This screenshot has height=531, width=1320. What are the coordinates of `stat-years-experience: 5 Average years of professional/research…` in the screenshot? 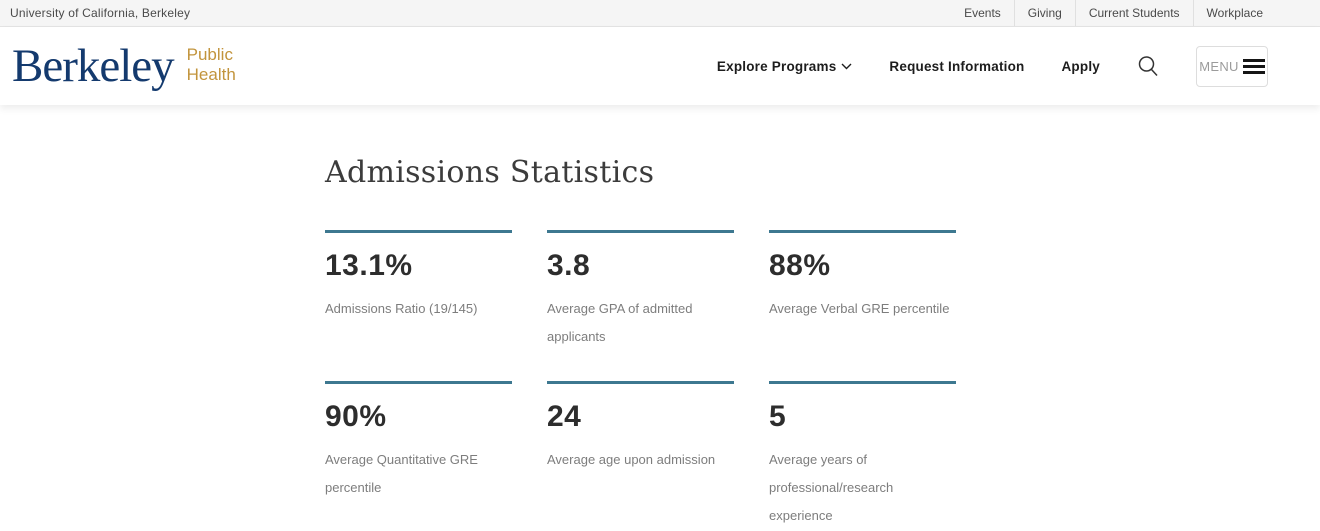 It's located at (862, 455).